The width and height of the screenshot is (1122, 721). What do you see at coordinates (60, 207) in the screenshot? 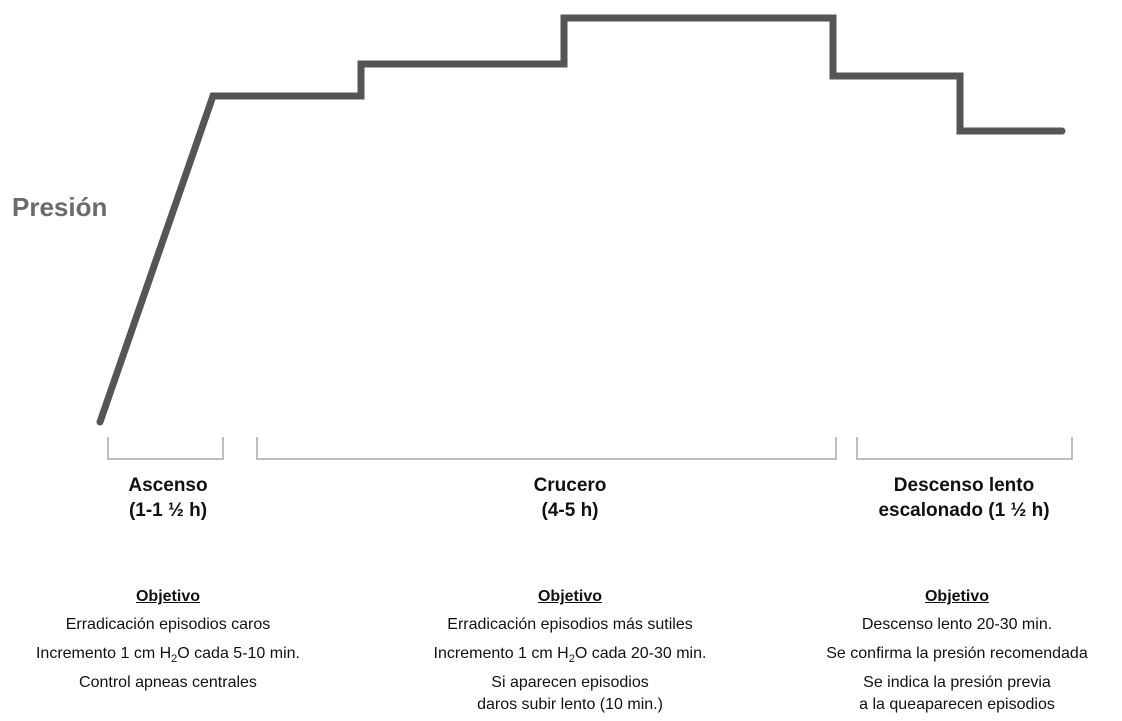
I see `y-axis-label: Presión` at bounding box center [60, 207].